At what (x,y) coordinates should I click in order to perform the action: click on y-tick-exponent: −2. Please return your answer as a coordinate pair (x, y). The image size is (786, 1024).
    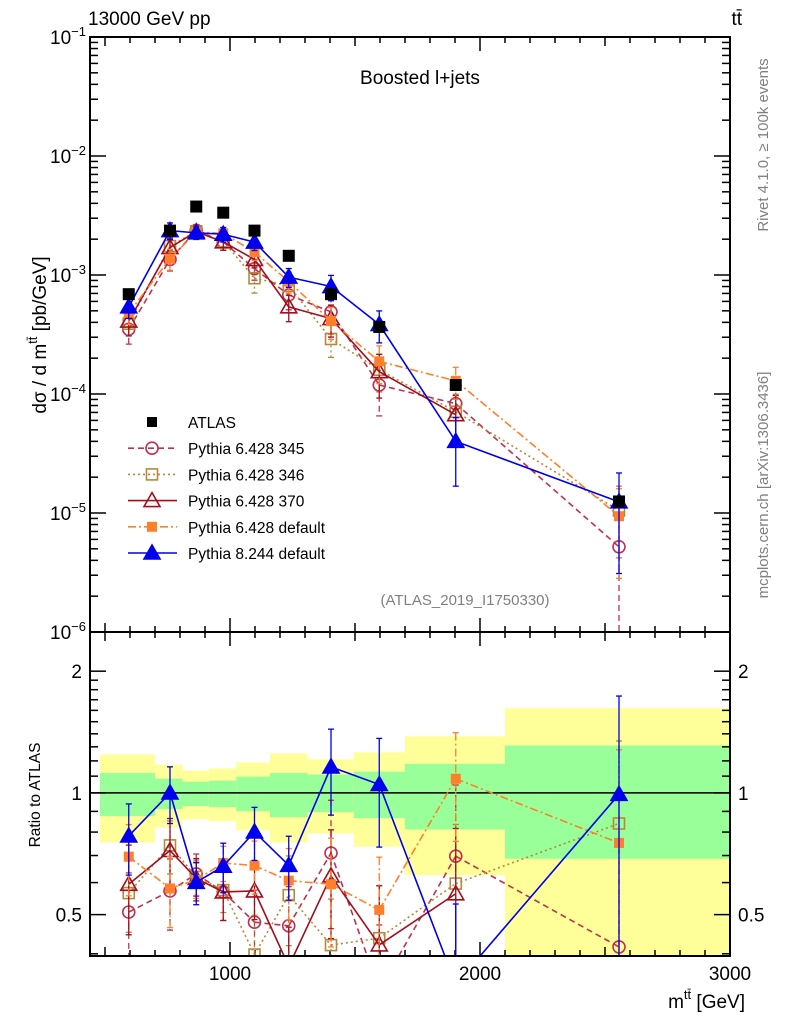
    Looking at the image, I should click on (78, 150).